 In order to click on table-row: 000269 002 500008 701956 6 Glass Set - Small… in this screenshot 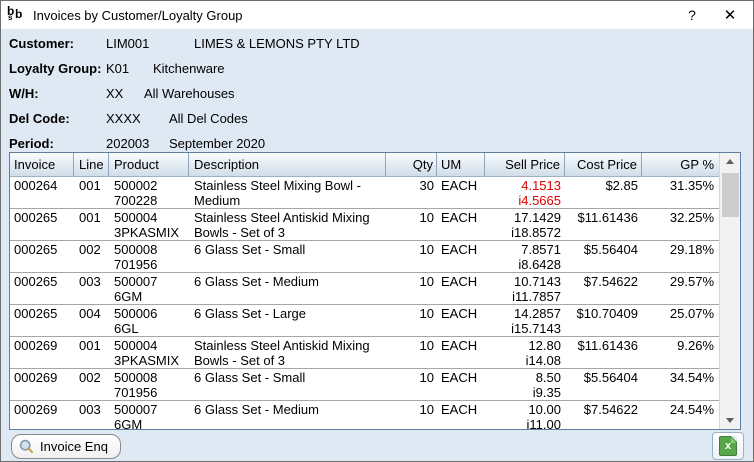, I will do `click(364, 385)`.